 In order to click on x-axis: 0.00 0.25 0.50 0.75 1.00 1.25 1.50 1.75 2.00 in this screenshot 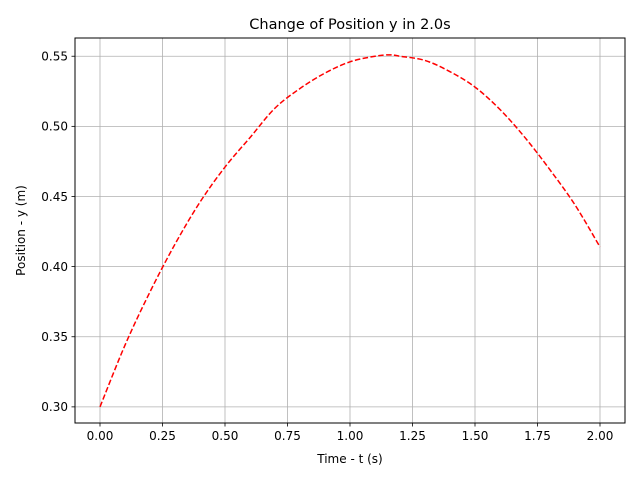, I will do `click(350, 433)`.